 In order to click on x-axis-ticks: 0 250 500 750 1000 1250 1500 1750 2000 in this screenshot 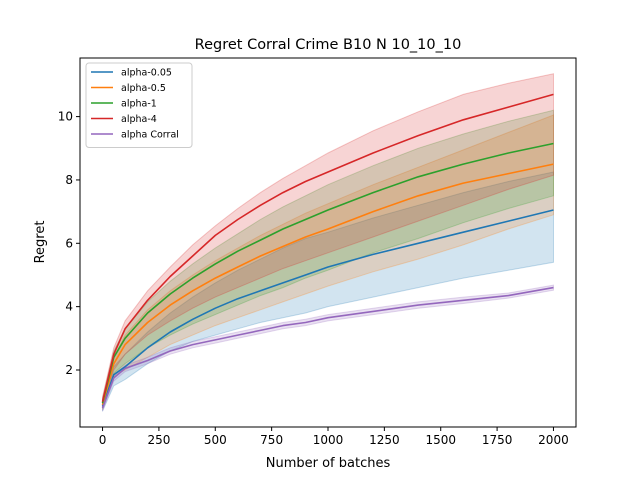, I will do `click(334, 437)`.